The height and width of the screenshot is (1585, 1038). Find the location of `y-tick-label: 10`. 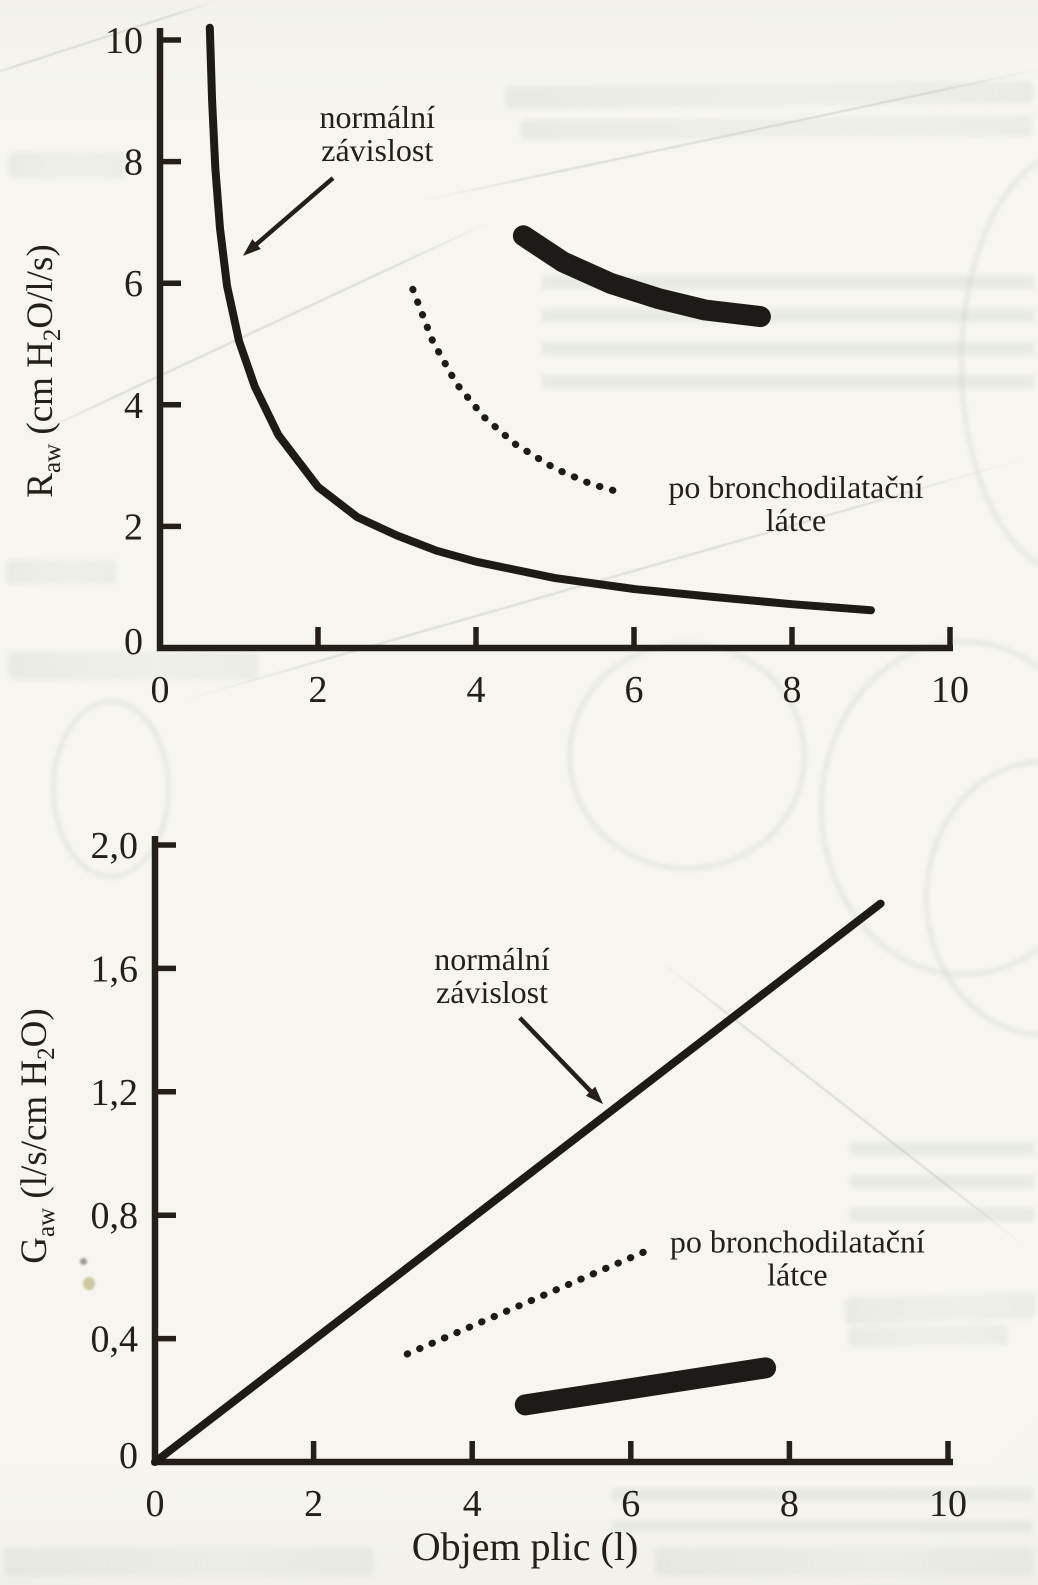

y-tick-label: 10 is located at coordinates (124, 41).